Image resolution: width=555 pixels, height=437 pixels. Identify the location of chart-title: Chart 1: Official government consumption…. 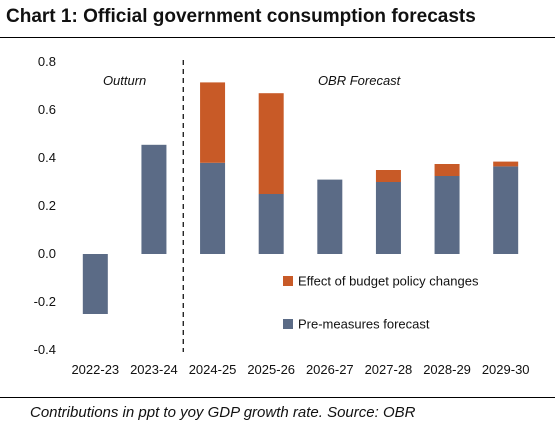
(241, 16).